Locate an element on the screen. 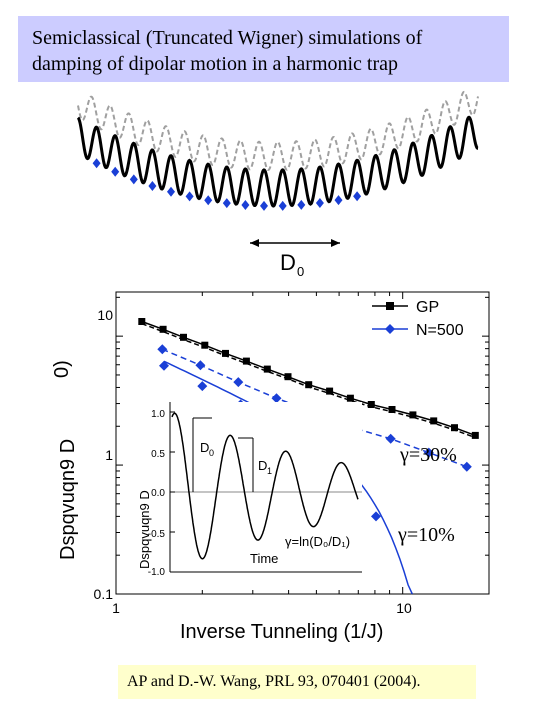 Image resolution: width=540 pixels, height=720 pixels. gamma-10-annotation: γ=10% is located at coordinates (426, 535).